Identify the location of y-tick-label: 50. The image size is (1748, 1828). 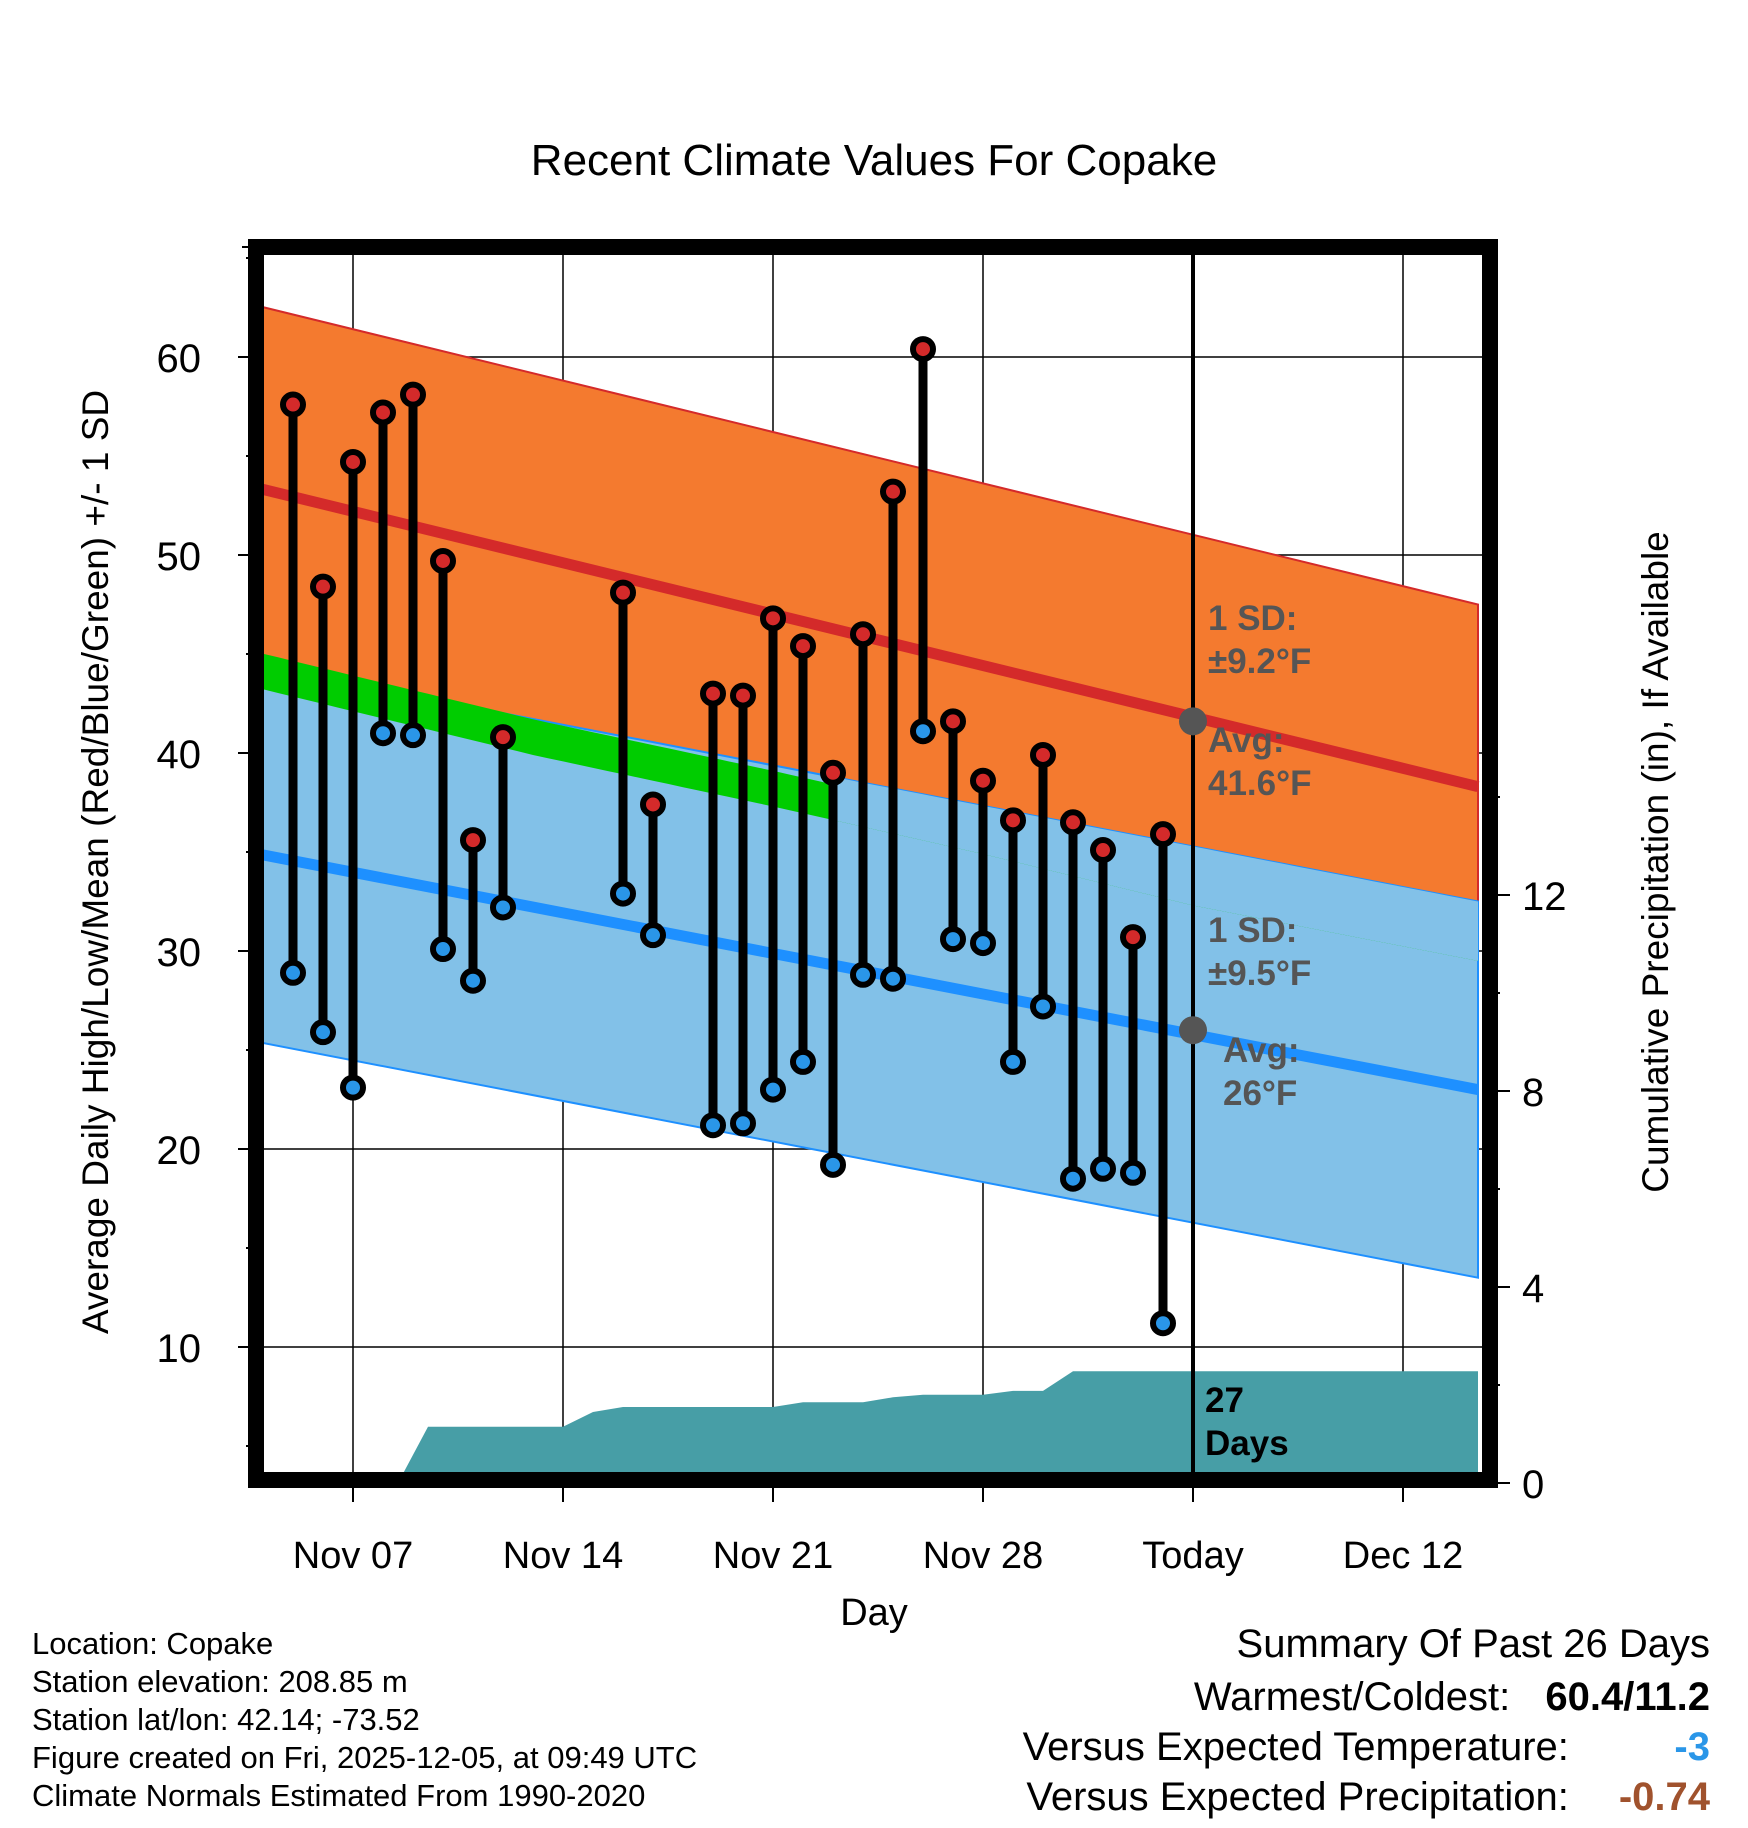
(179, 557).